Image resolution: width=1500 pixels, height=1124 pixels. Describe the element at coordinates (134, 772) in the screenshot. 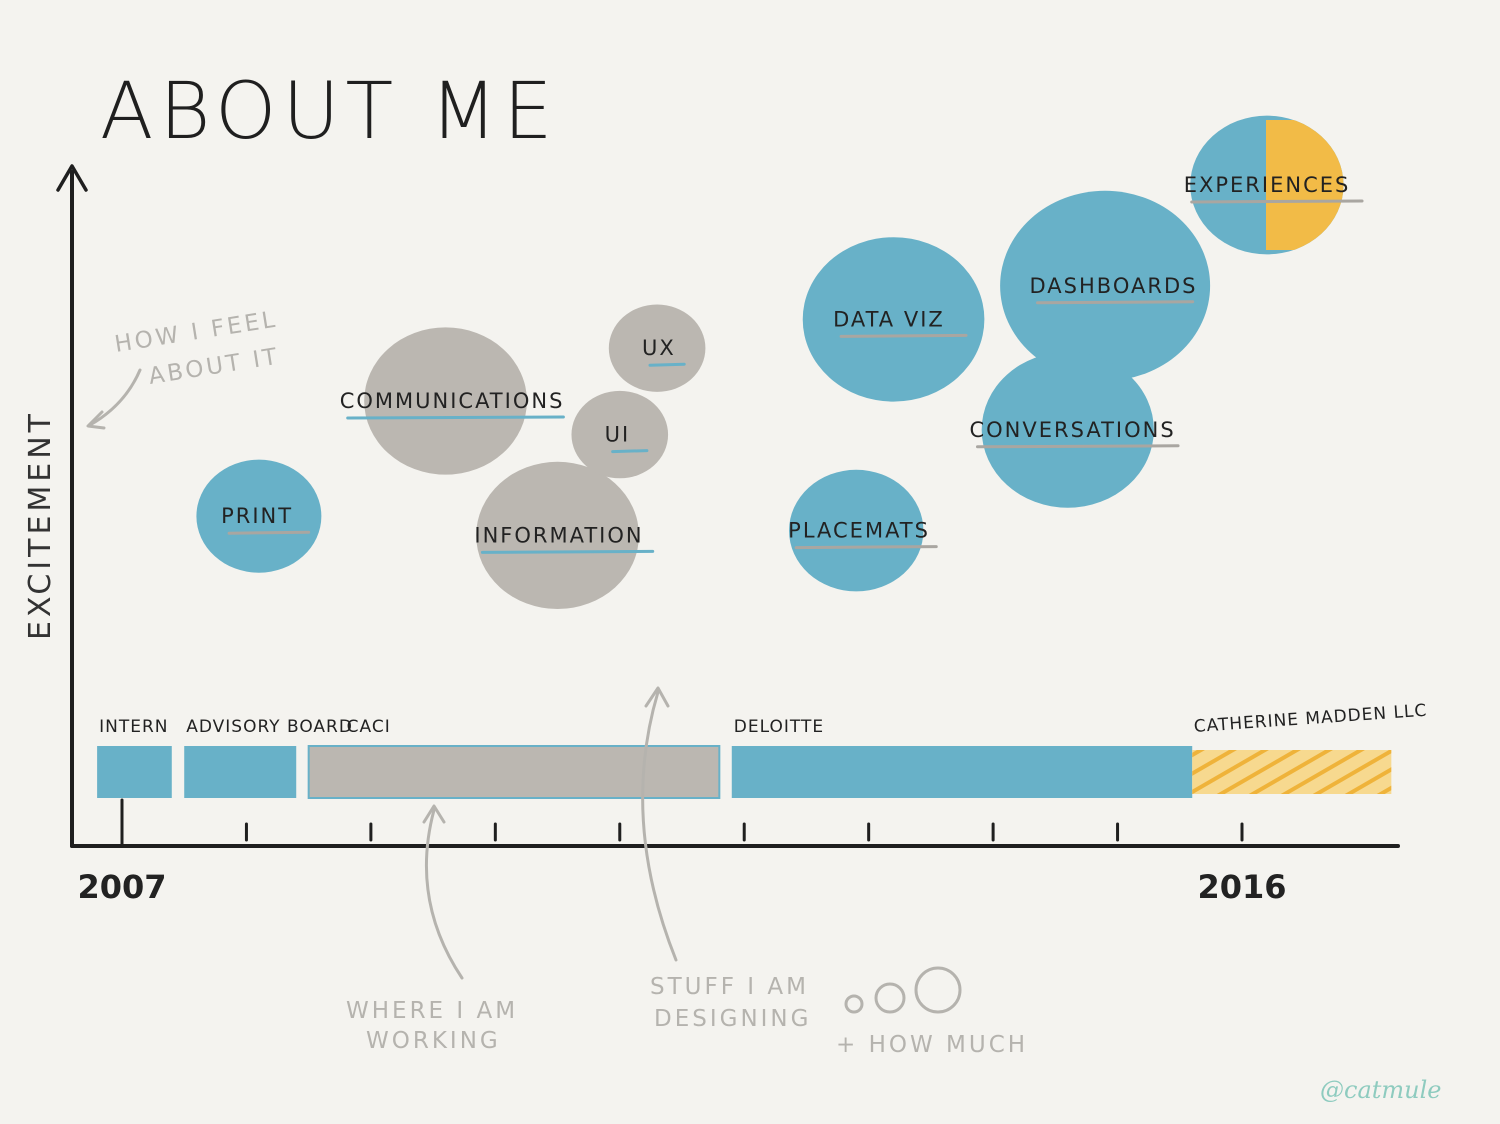

I see `period-bar-intern` at that location.